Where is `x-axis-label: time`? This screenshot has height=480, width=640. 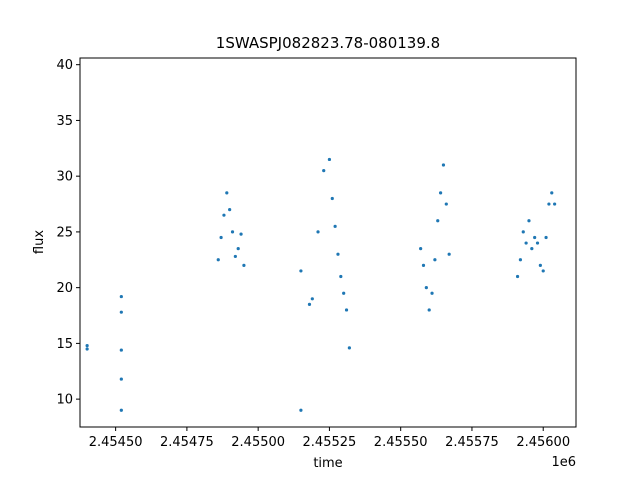 x-axis-label: time is located at coordinates (327, 463).